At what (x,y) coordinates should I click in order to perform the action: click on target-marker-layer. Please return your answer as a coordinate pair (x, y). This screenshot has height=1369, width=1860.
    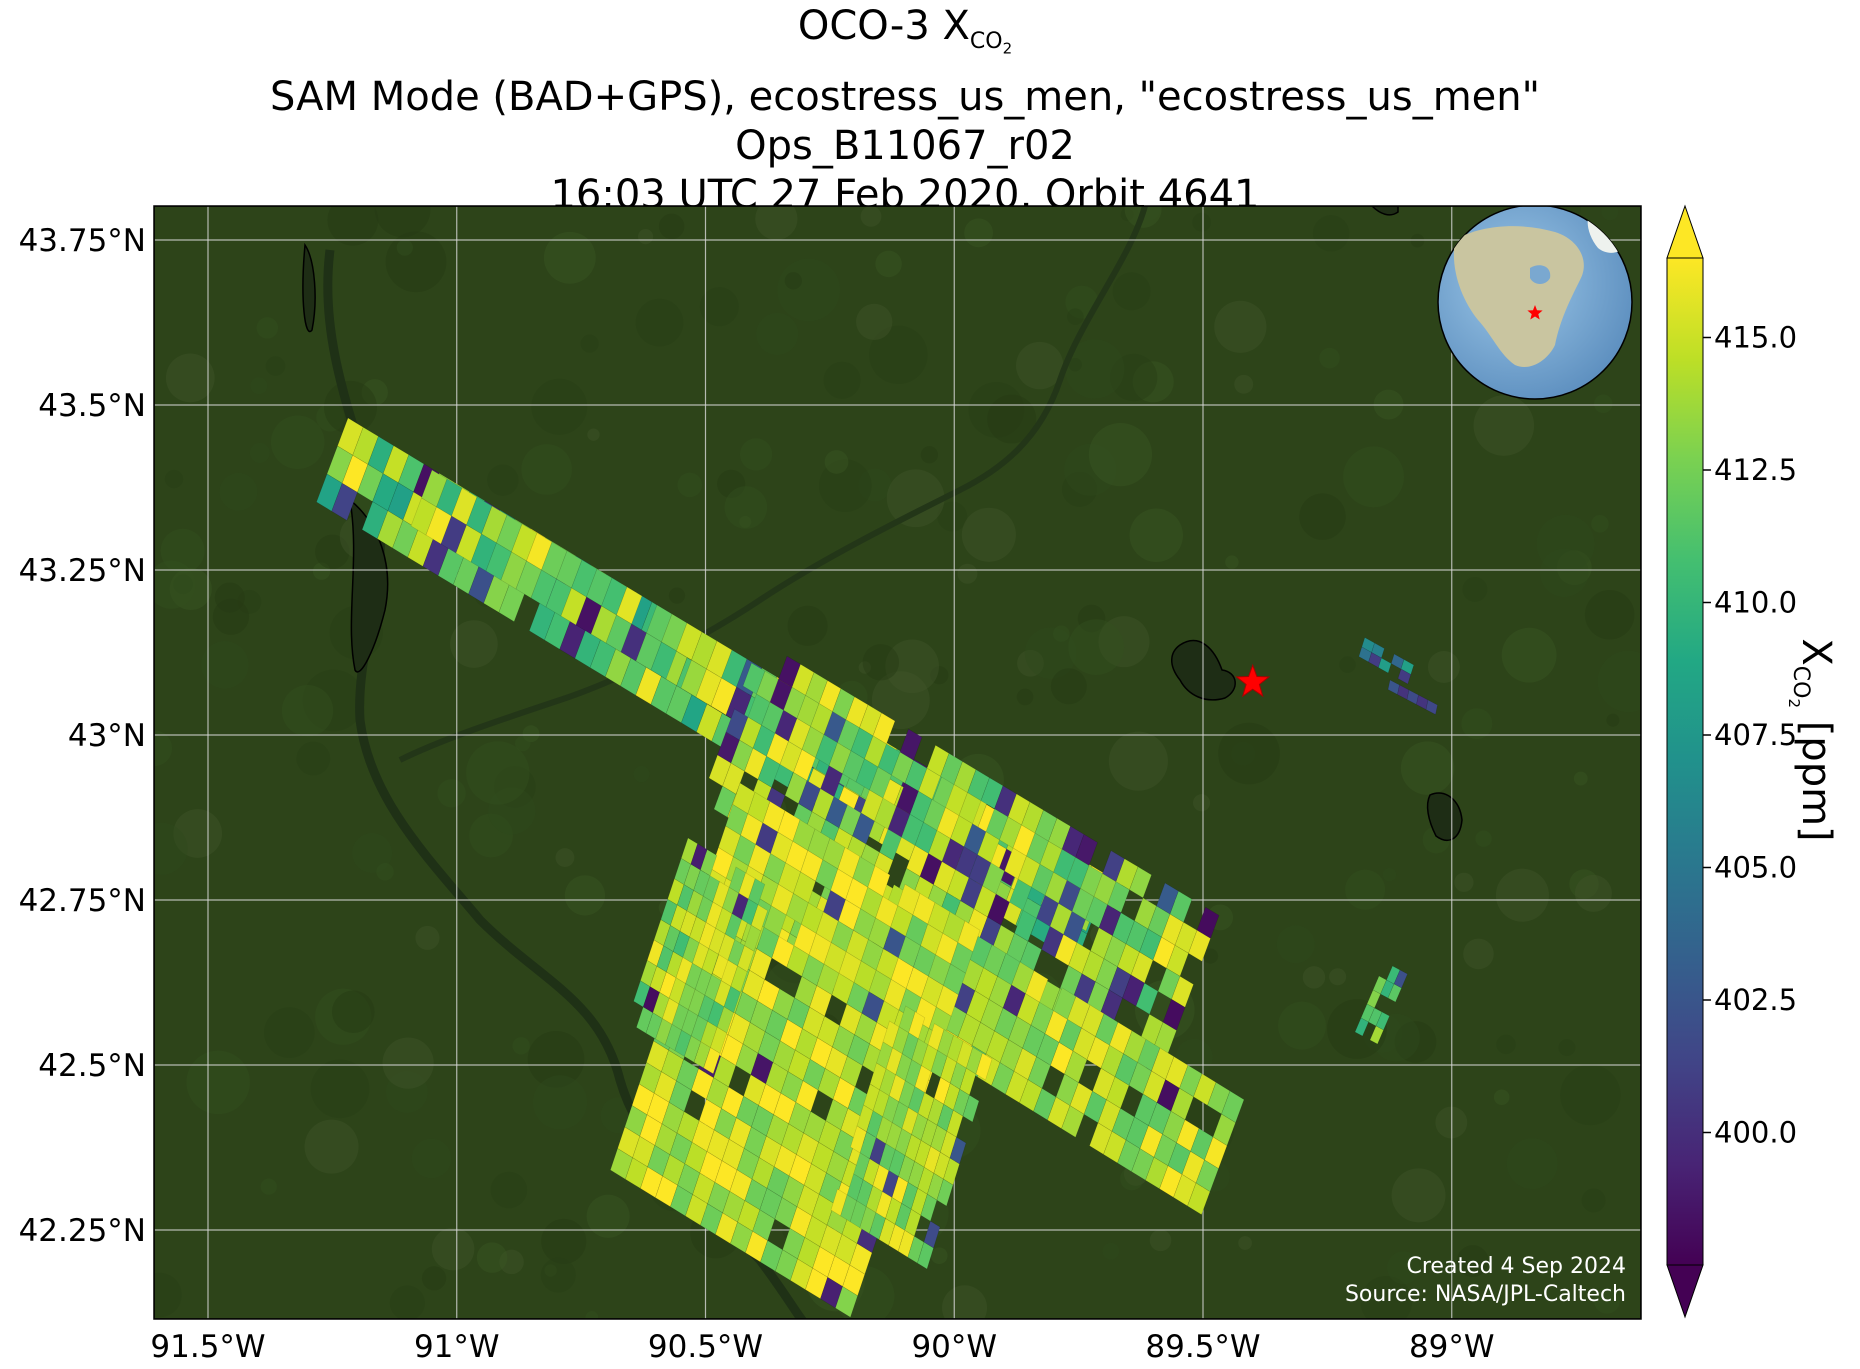
    Looking at the image, I should click on (1253, 680).